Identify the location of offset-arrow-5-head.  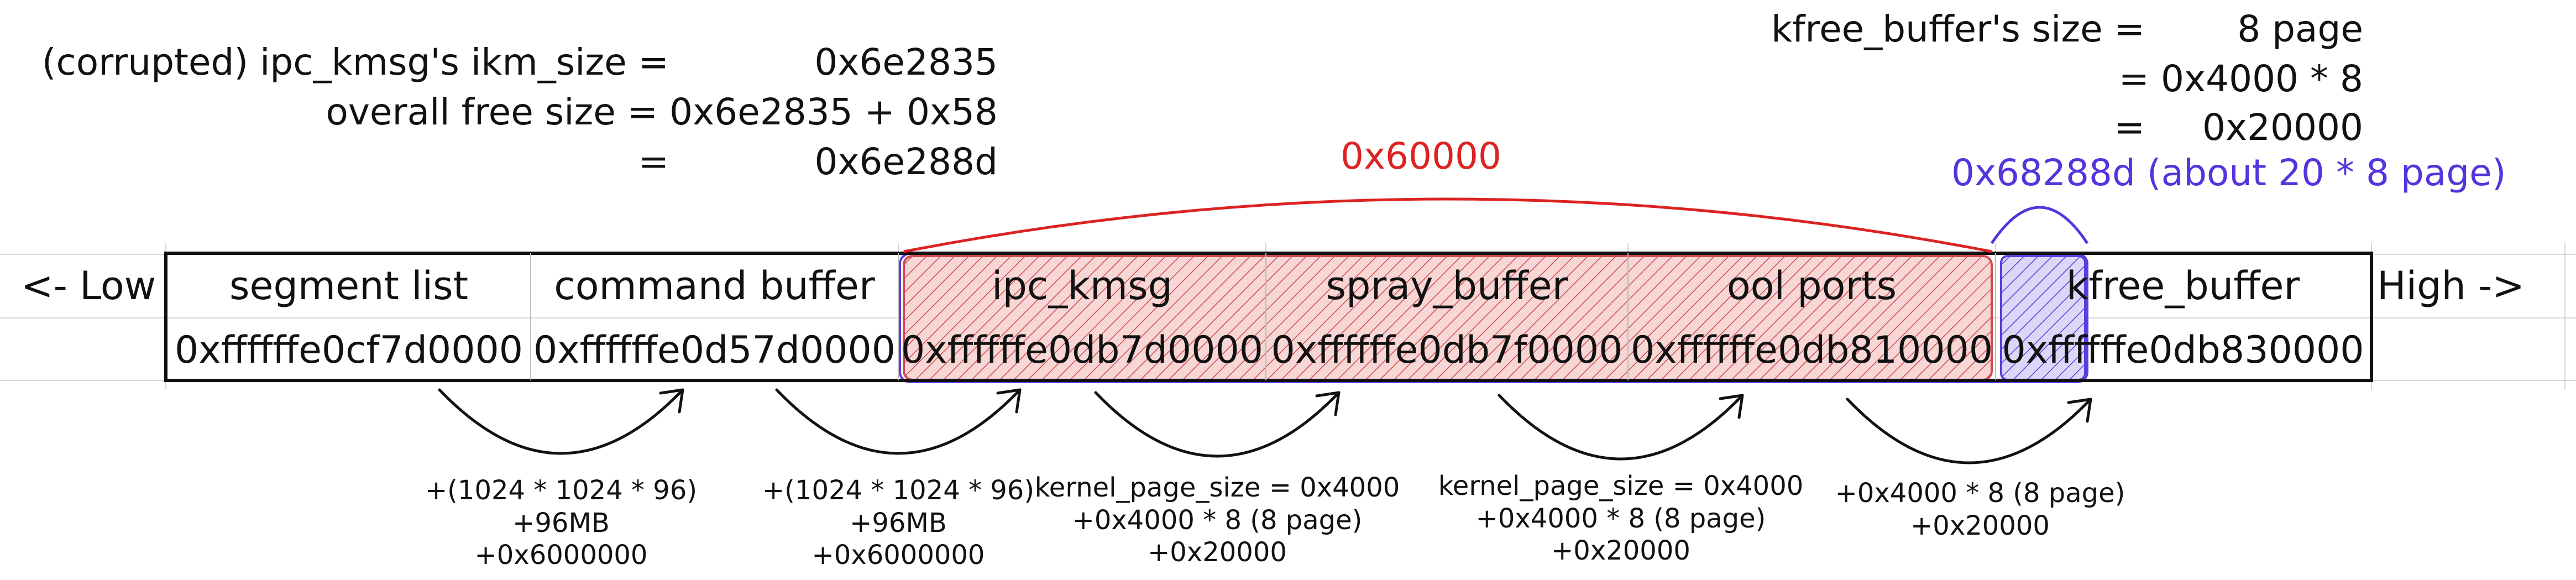
(2079, 410).